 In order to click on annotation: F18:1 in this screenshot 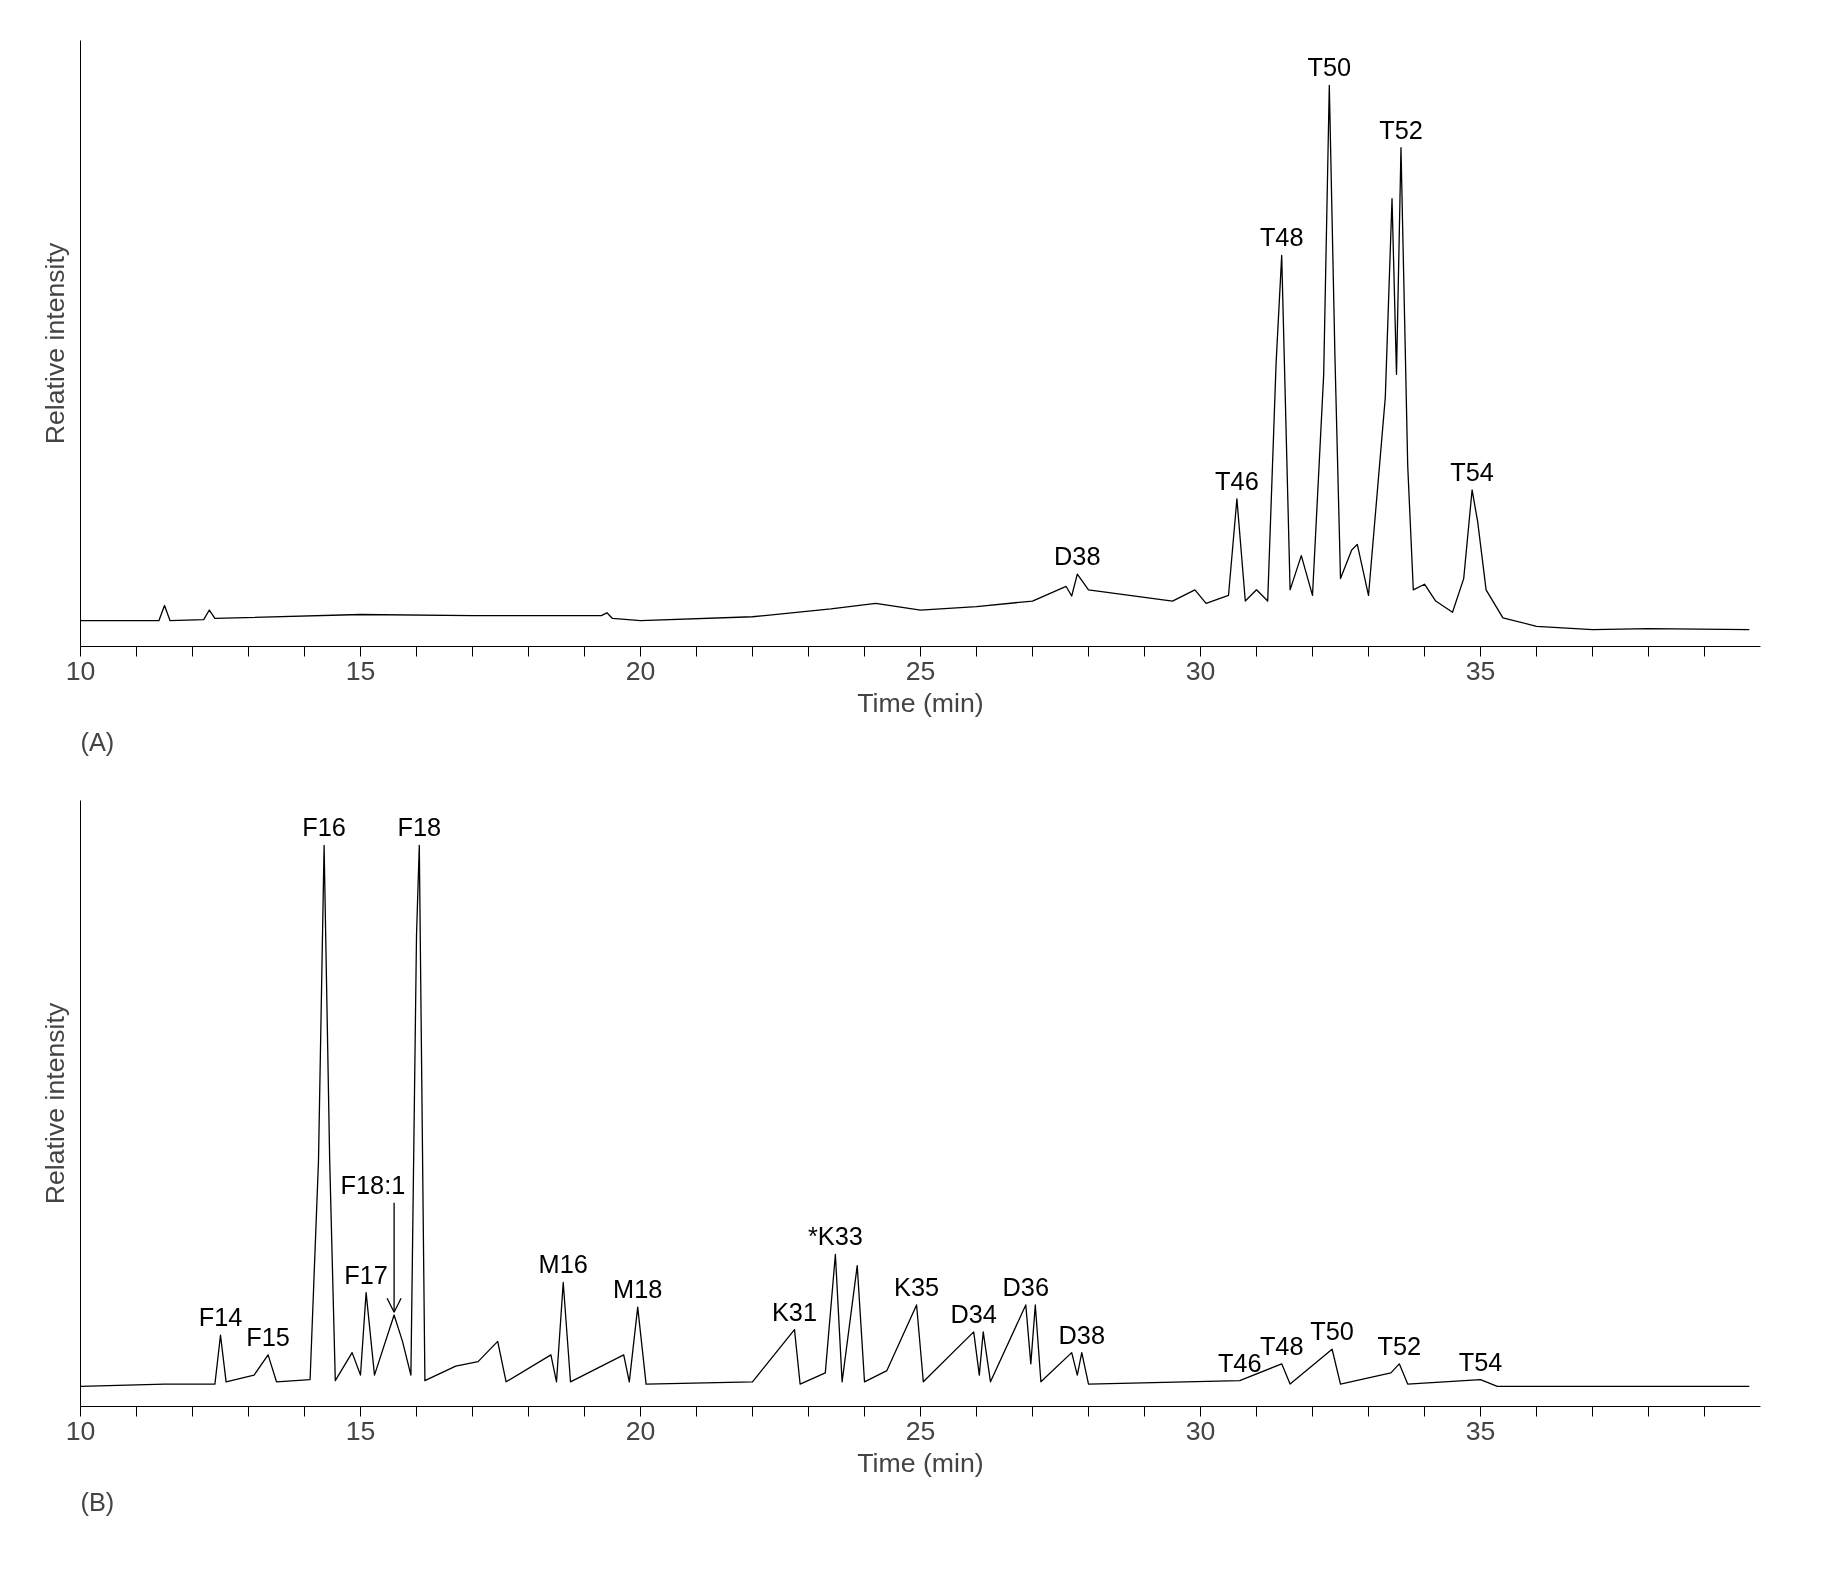, I will do `click(373, 1184)`.